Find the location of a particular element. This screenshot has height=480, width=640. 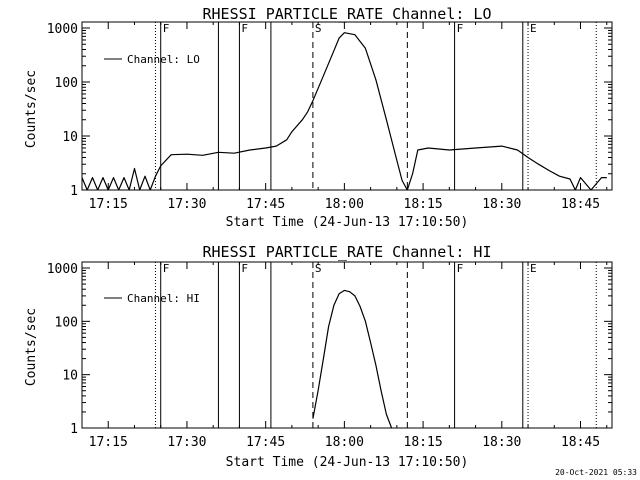

hi-marker-label: S is located at coordinates (318, 268).